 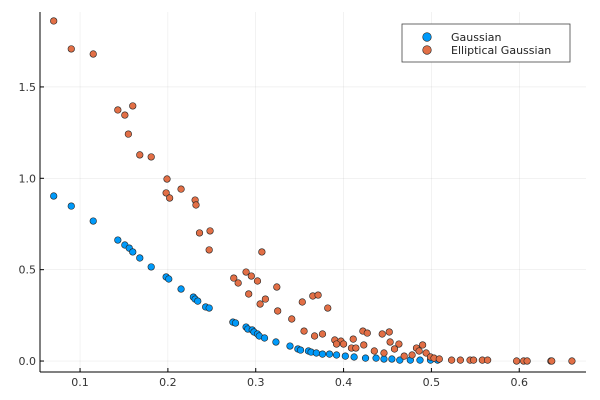 What do you see at coordinates (80, 382) in the screenshot?
I see `x-tick-label: 0.1` at bounding box center [80, 382].